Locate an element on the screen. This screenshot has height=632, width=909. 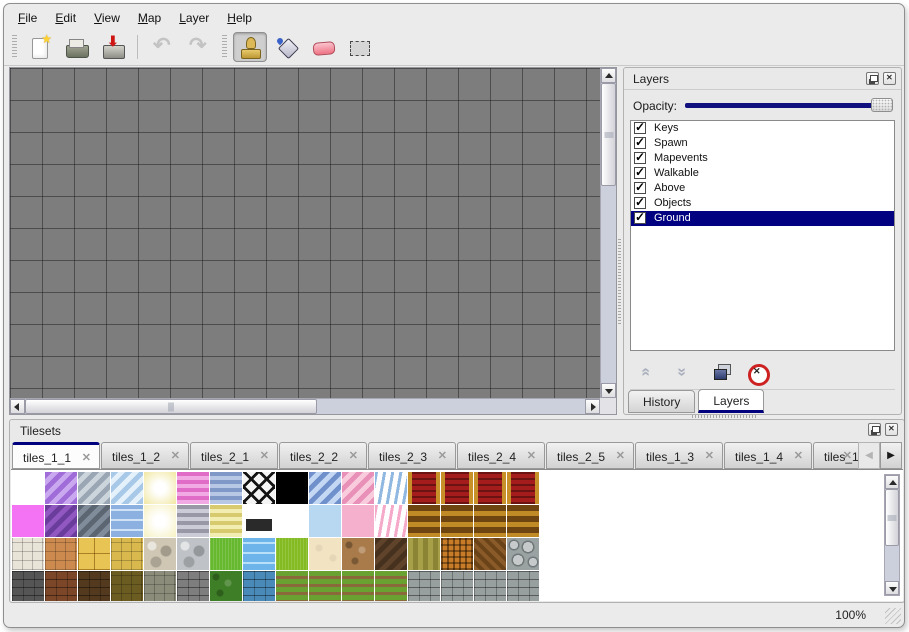
layer-row-walkable: Walkable is located at coordinates (762, 173).